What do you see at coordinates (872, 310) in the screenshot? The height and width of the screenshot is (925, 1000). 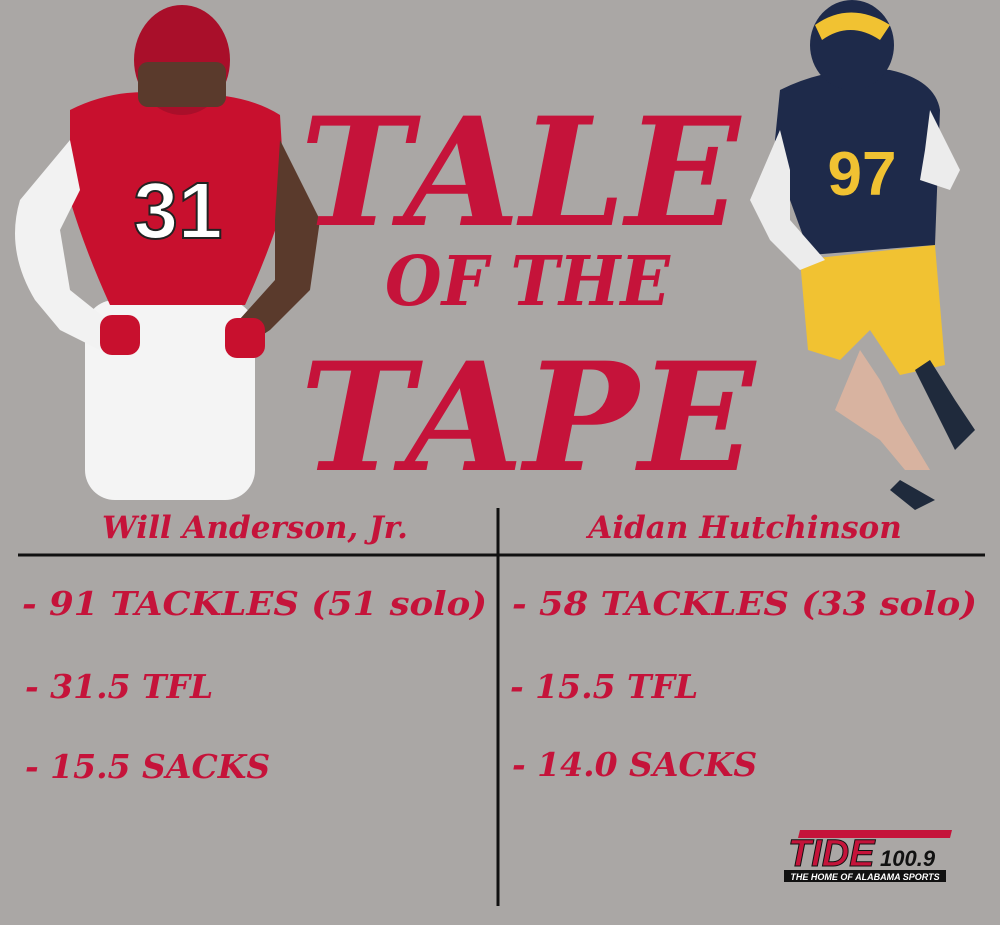 I see `pants` at bounding box center [872, 310].